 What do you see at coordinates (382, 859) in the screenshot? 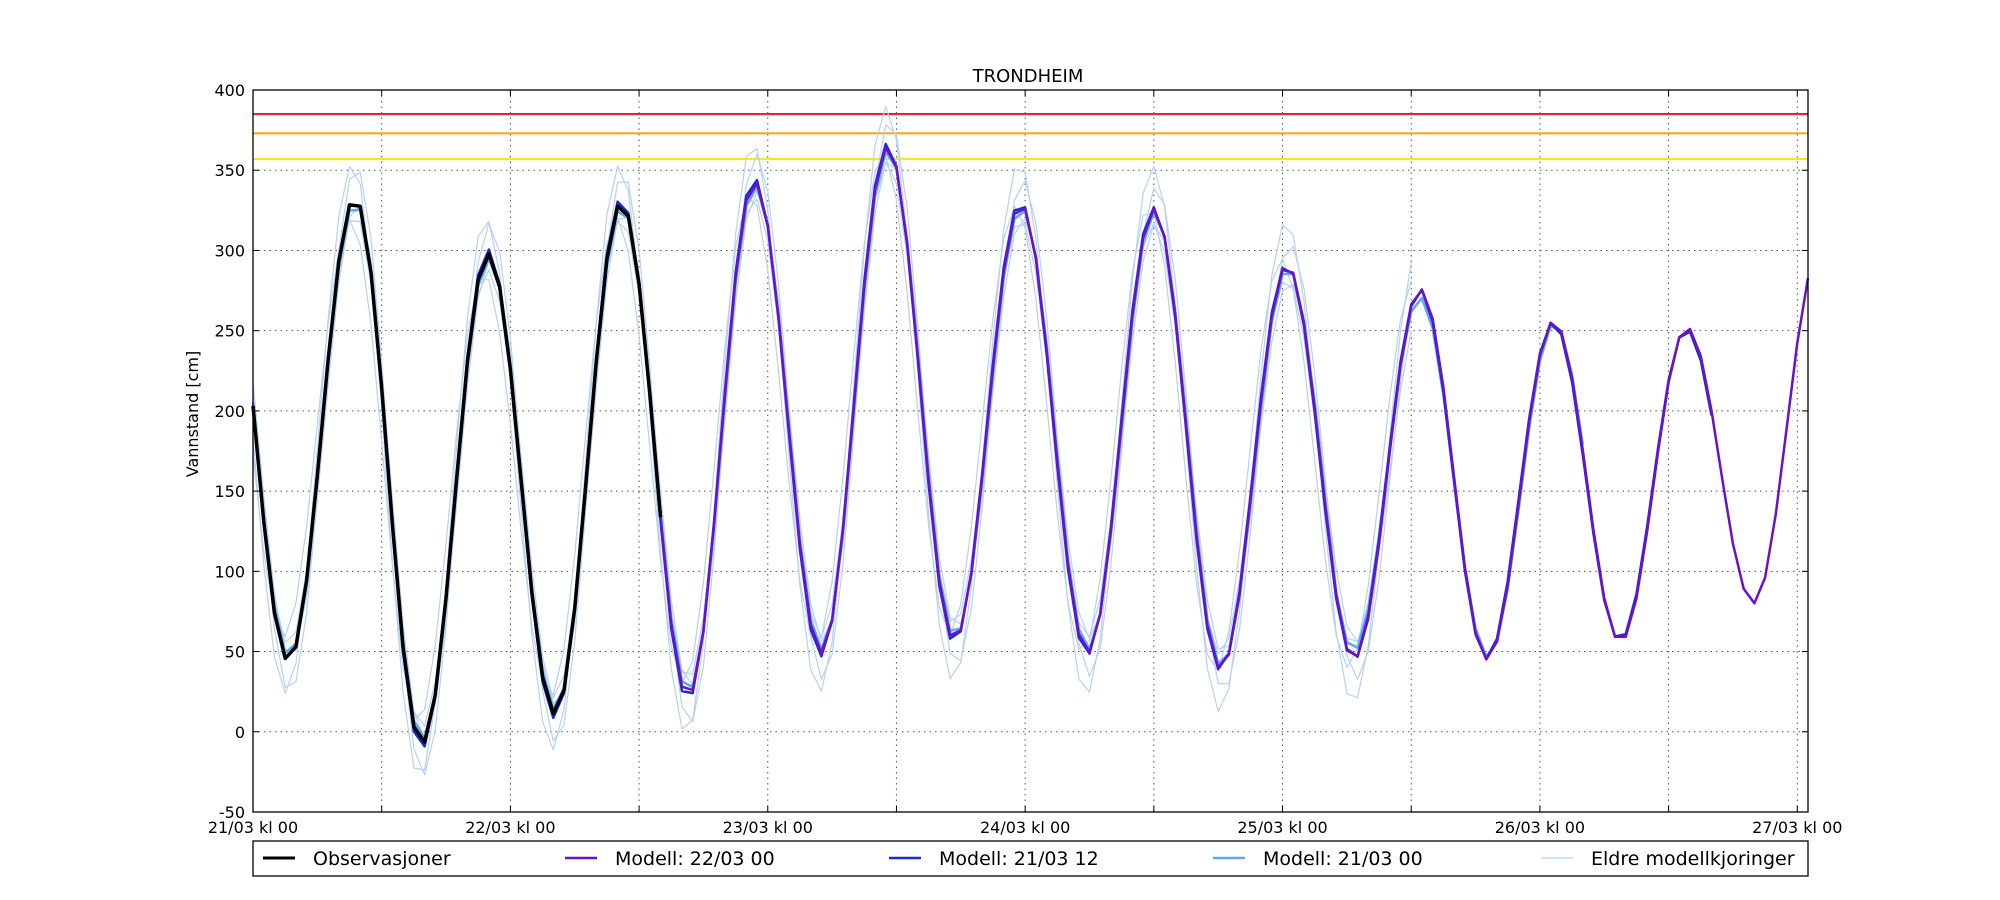
I see `legend-label: Observasjoner` at bounding box center [382, 859].